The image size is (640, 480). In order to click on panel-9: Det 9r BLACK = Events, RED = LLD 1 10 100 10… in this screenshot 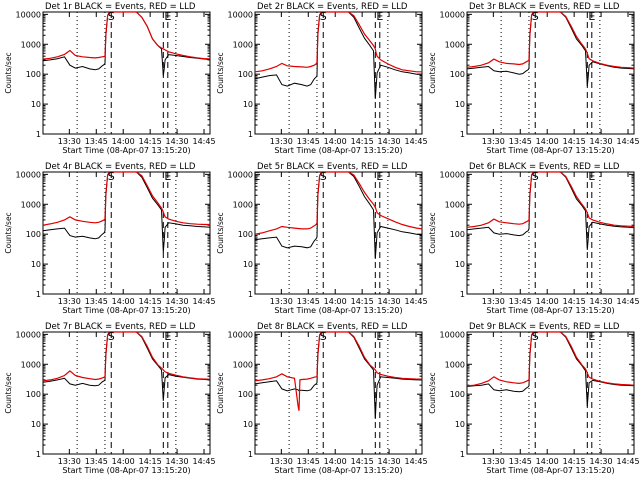, I will do `click(534, 398)`.